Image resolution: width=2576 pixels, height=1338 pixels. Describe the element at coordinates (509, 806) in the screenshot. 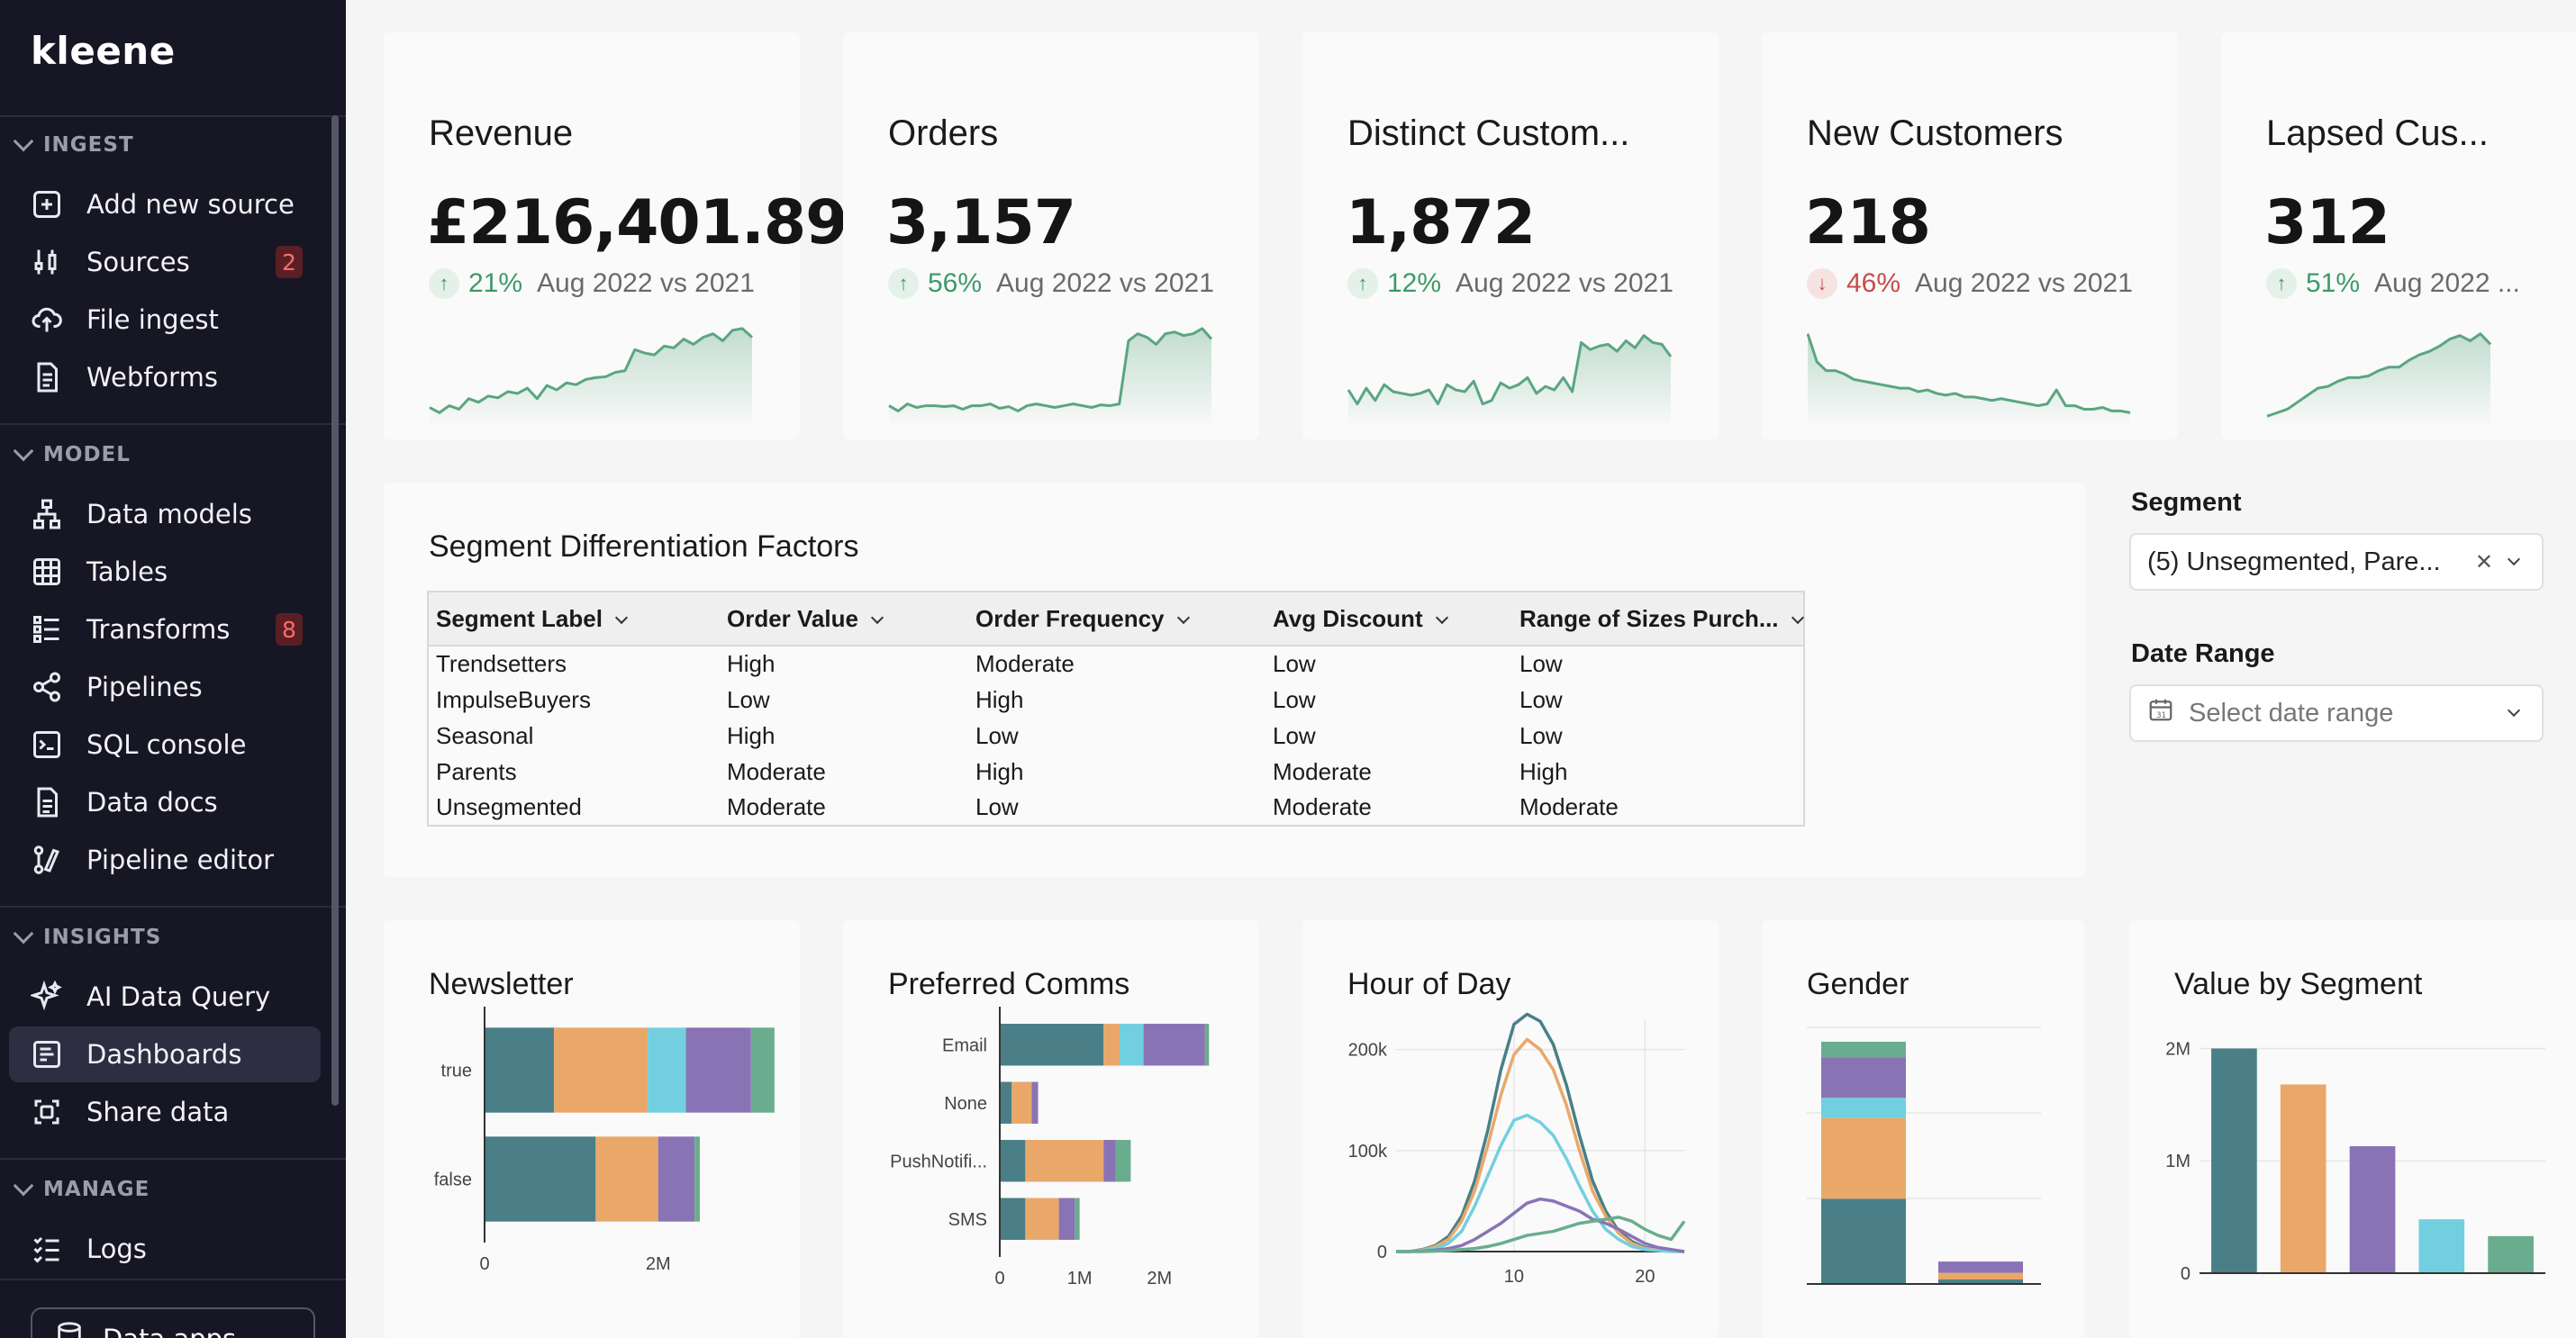

I see `table-cell: Unsegmented` at that location.